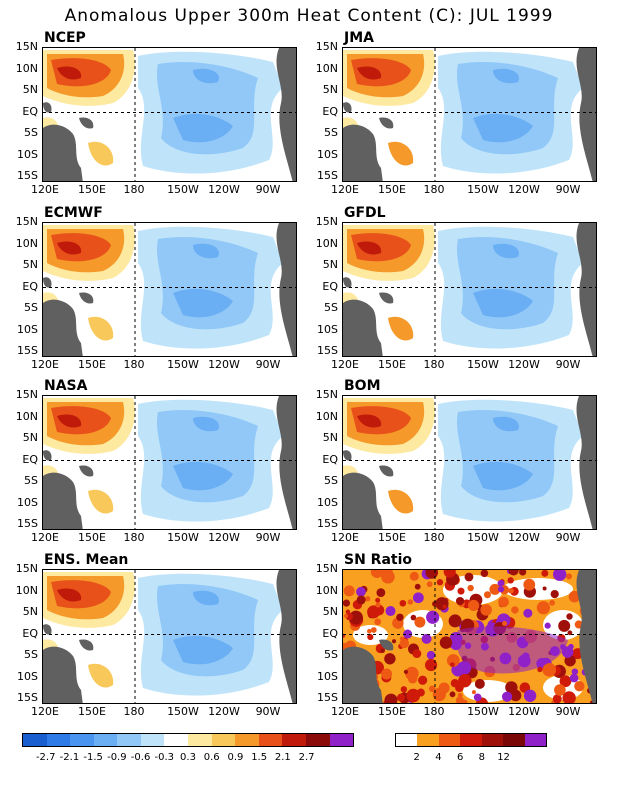  What do you see at coordinates (117, 757) in the screenshot?
I see `colorbar-tick-label: -0.9` at bounding box center [117, 757].